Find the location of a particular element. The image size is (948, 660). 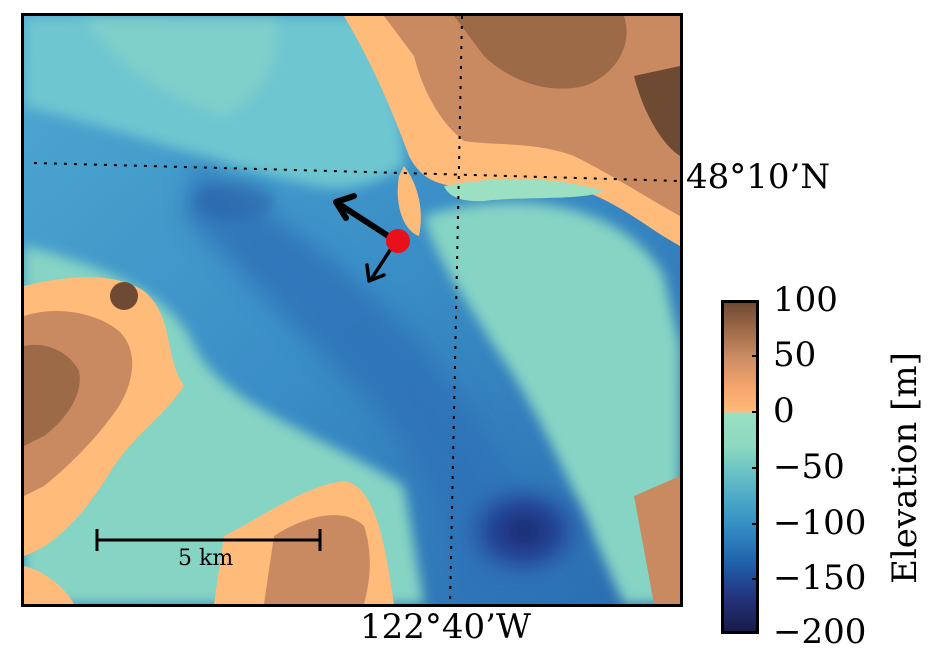

latitude-line is located at coordinates (356, 172).